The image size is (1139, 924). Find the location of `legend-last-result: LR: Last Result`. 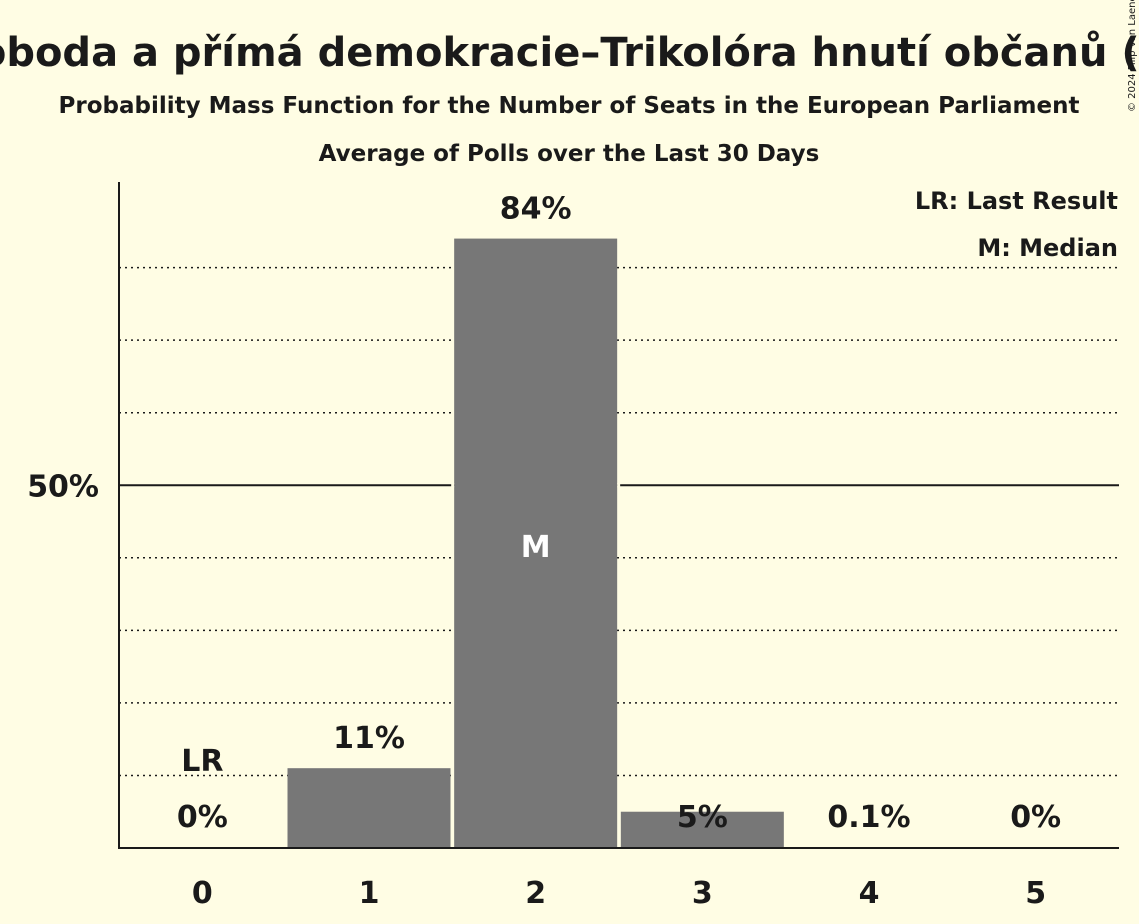

legend-last-result: LR: Last Result is located at coordinates (1016, 201).